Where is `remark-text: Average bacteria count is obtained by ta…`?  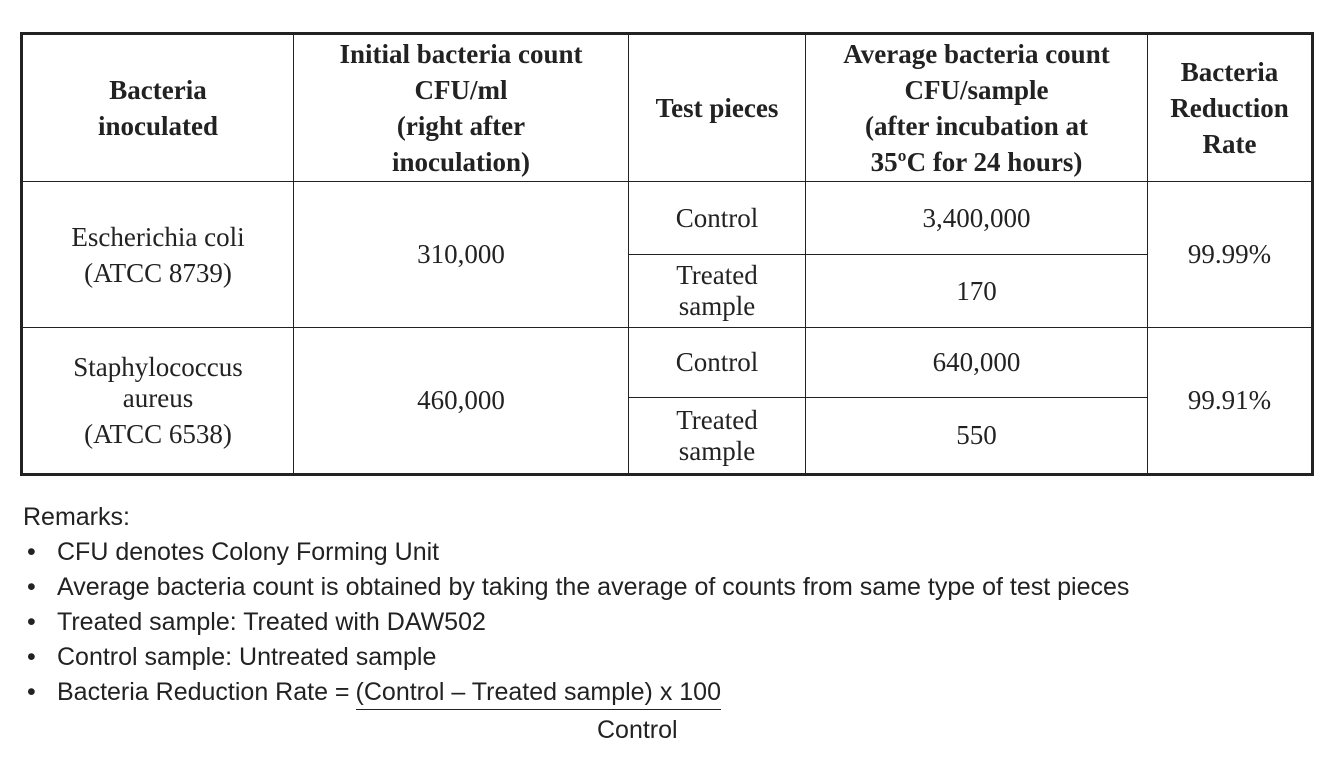
remark-text: Average bacteria count is obtained by ta… is located at coordinates (593, 587).